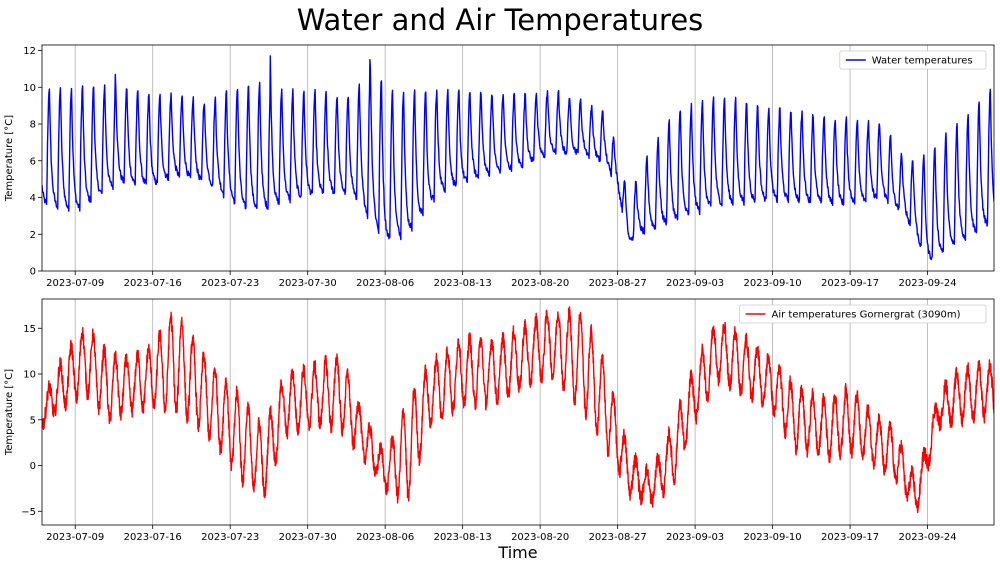 This screenshot has width=1000, height=572. Describe the element at coordinates (517, 552) in the screenshot. I see `figure-xlabel: Time` at that location.